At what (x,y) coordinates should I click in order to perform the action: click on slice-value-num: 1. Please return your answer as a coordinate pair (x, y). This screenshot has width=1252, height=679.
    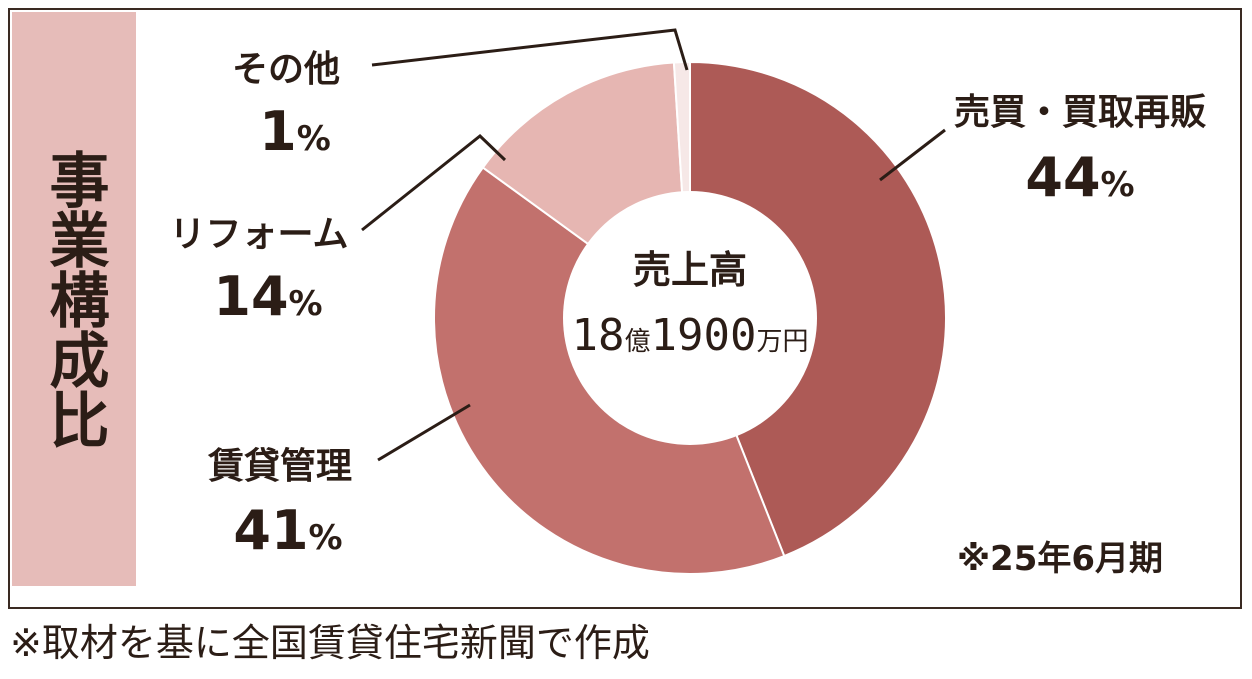
    Looking at the image, I should click on (278, 131).